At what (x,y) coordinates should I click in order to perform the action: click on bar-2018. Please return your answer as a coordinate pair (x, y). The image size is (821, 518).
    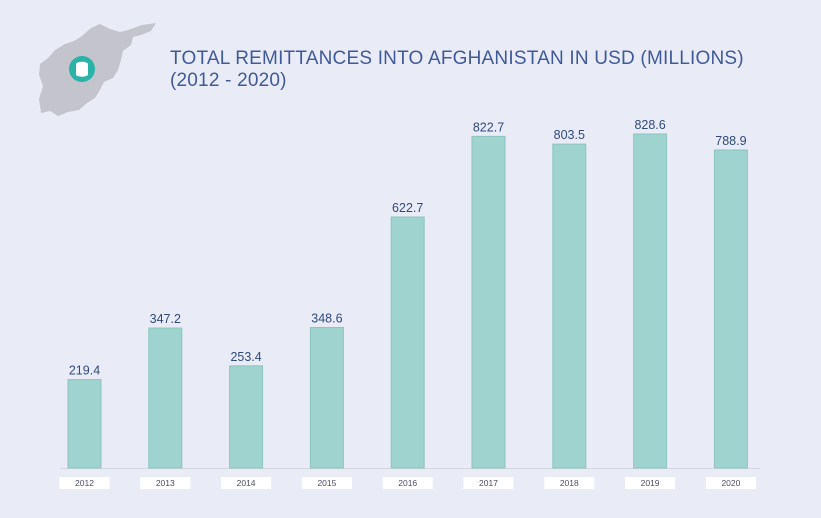
    Looking at the image, I should click on (569, 306).